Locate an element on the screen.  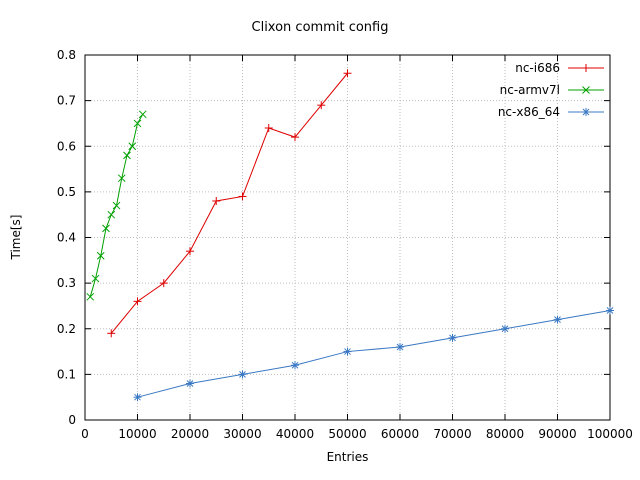
y-tick-label: 0.1 is located at coordinates (66, 374).